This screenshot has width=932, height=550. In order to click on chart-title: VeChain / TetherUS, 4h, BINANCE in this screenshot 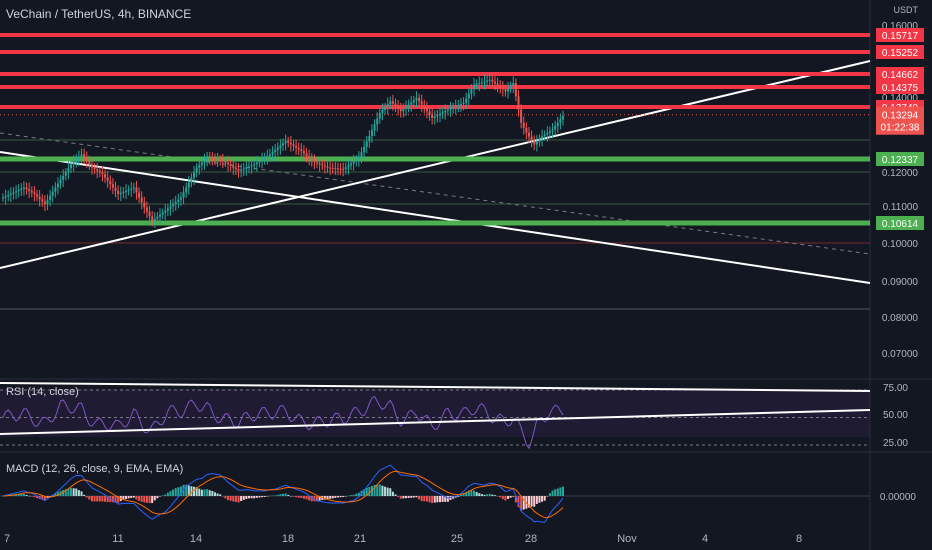, I will do `click(99, 14)`.